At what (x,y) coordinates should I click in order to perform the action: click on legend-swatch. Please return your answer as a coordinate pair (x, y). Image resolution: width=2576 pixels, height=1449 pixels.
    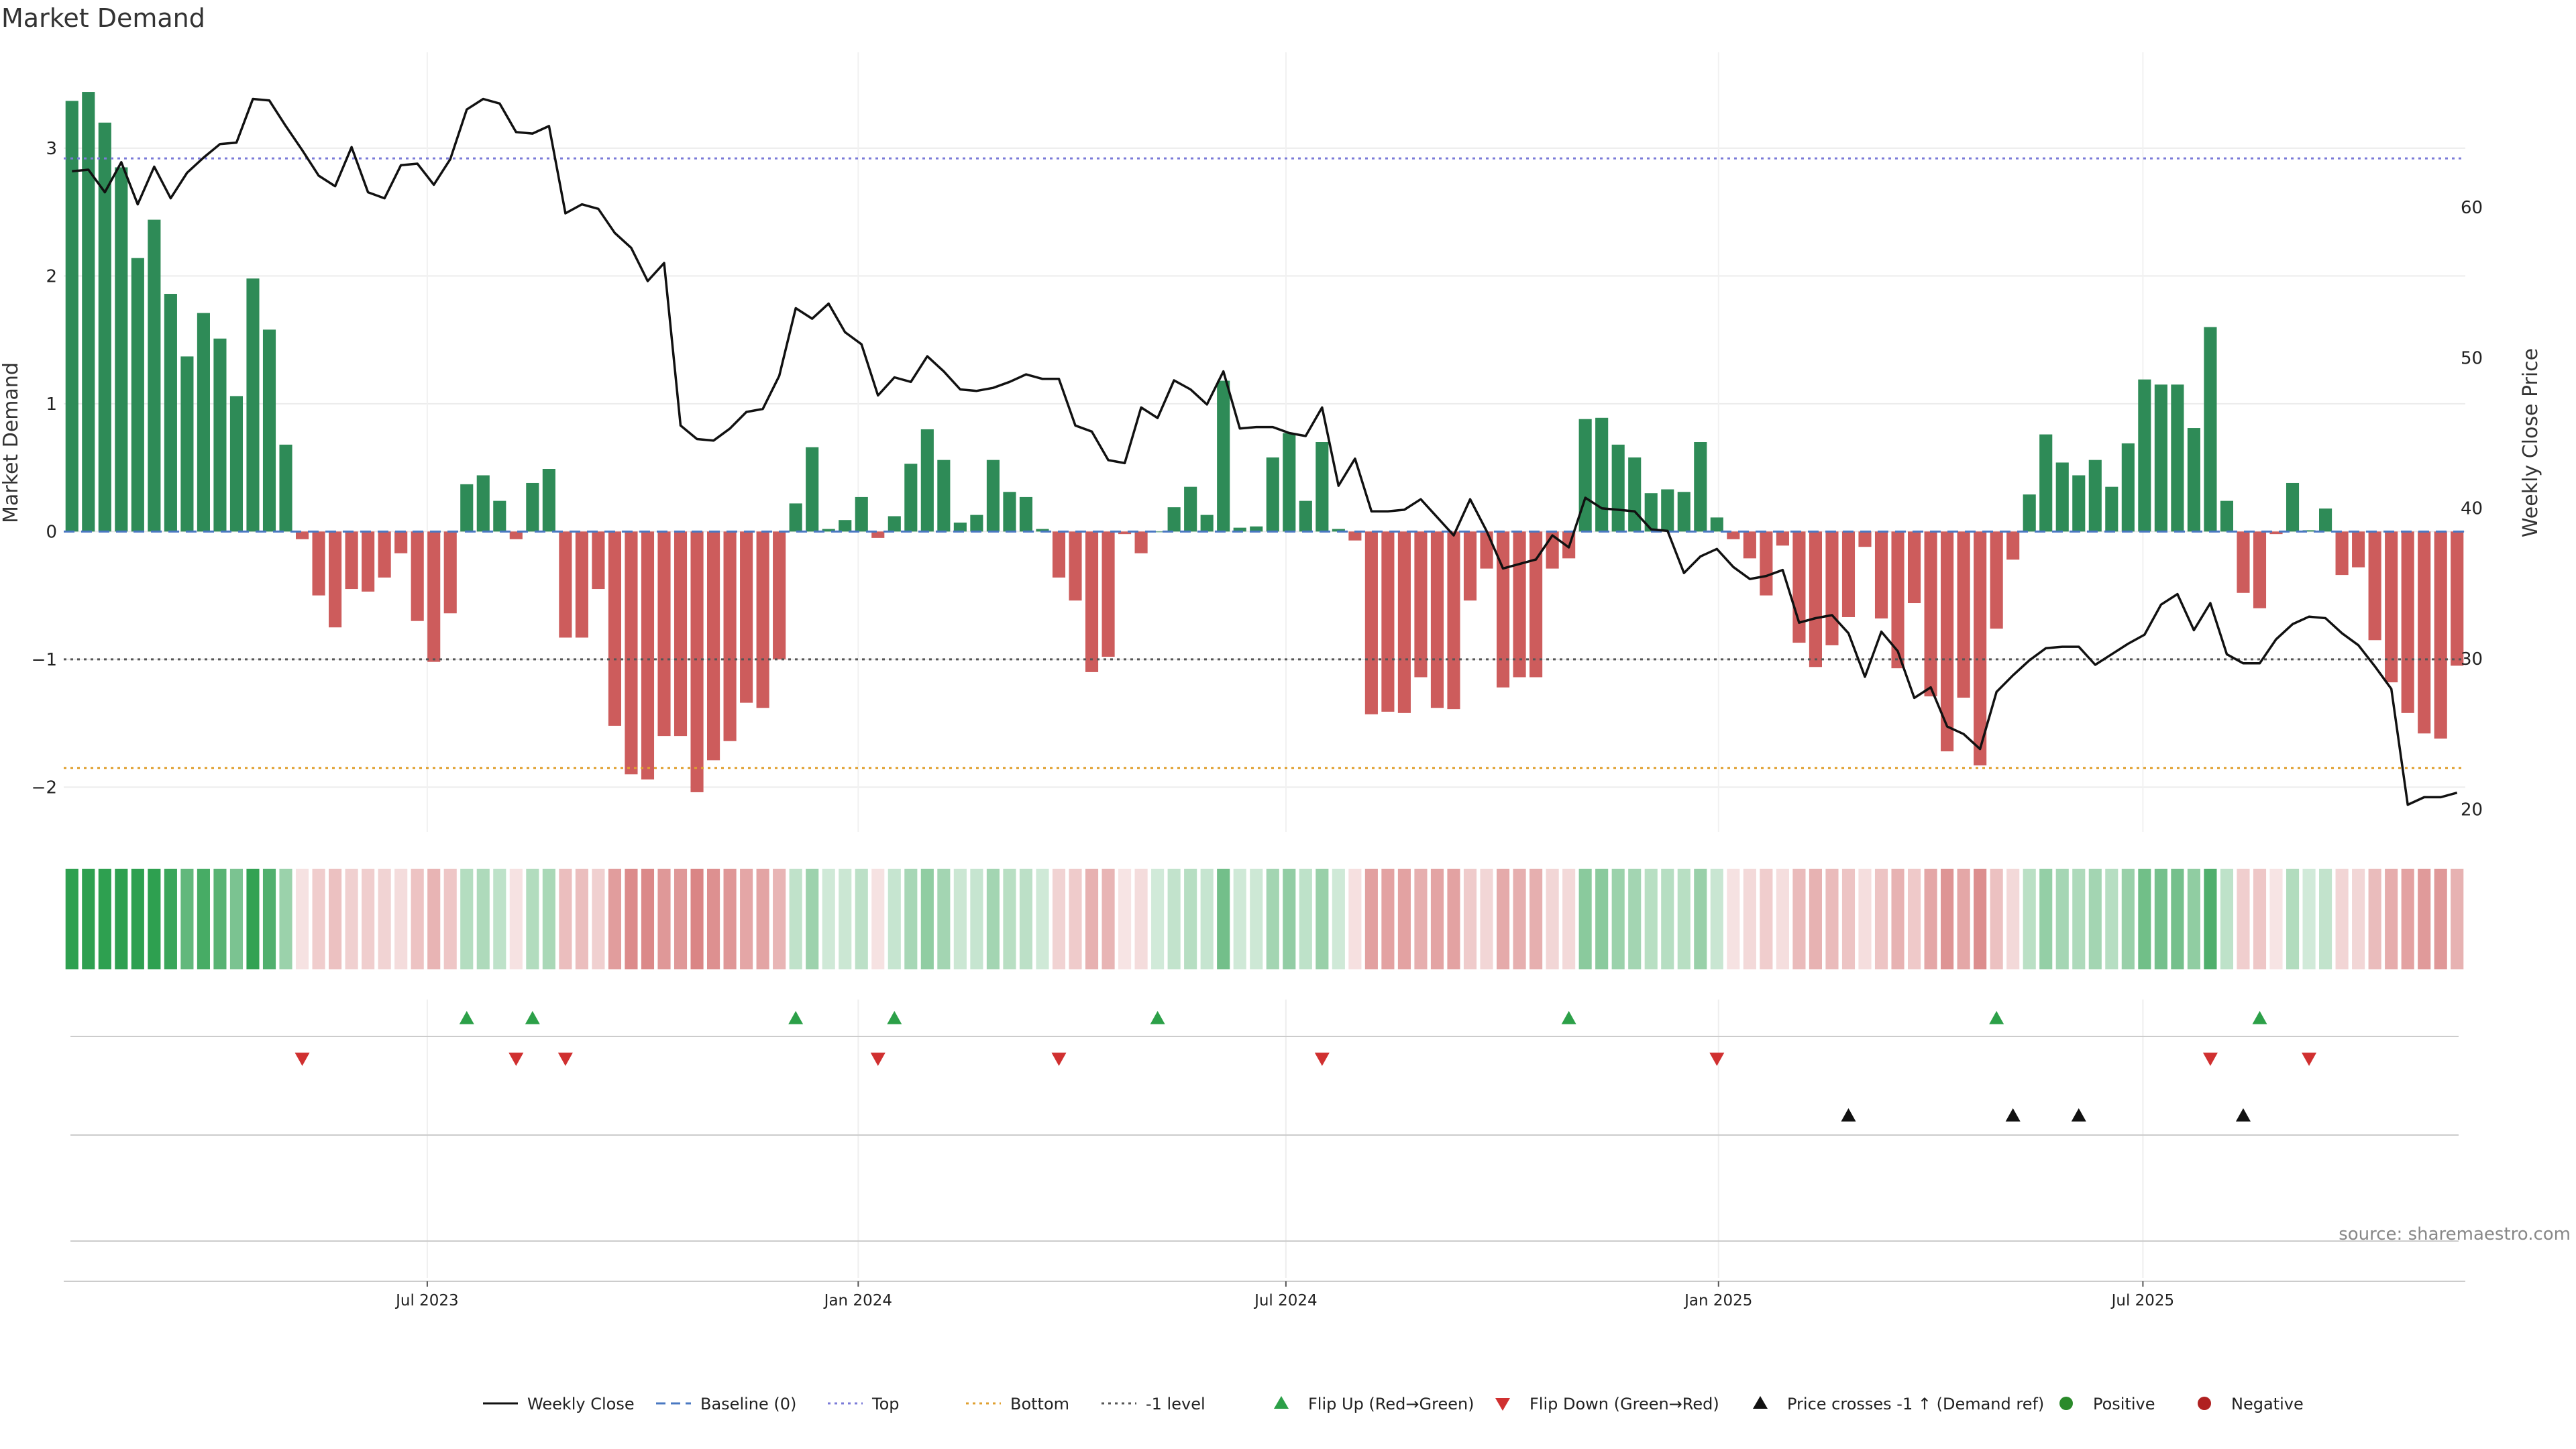
    Looking at the image, I should click on (2066, 1403).